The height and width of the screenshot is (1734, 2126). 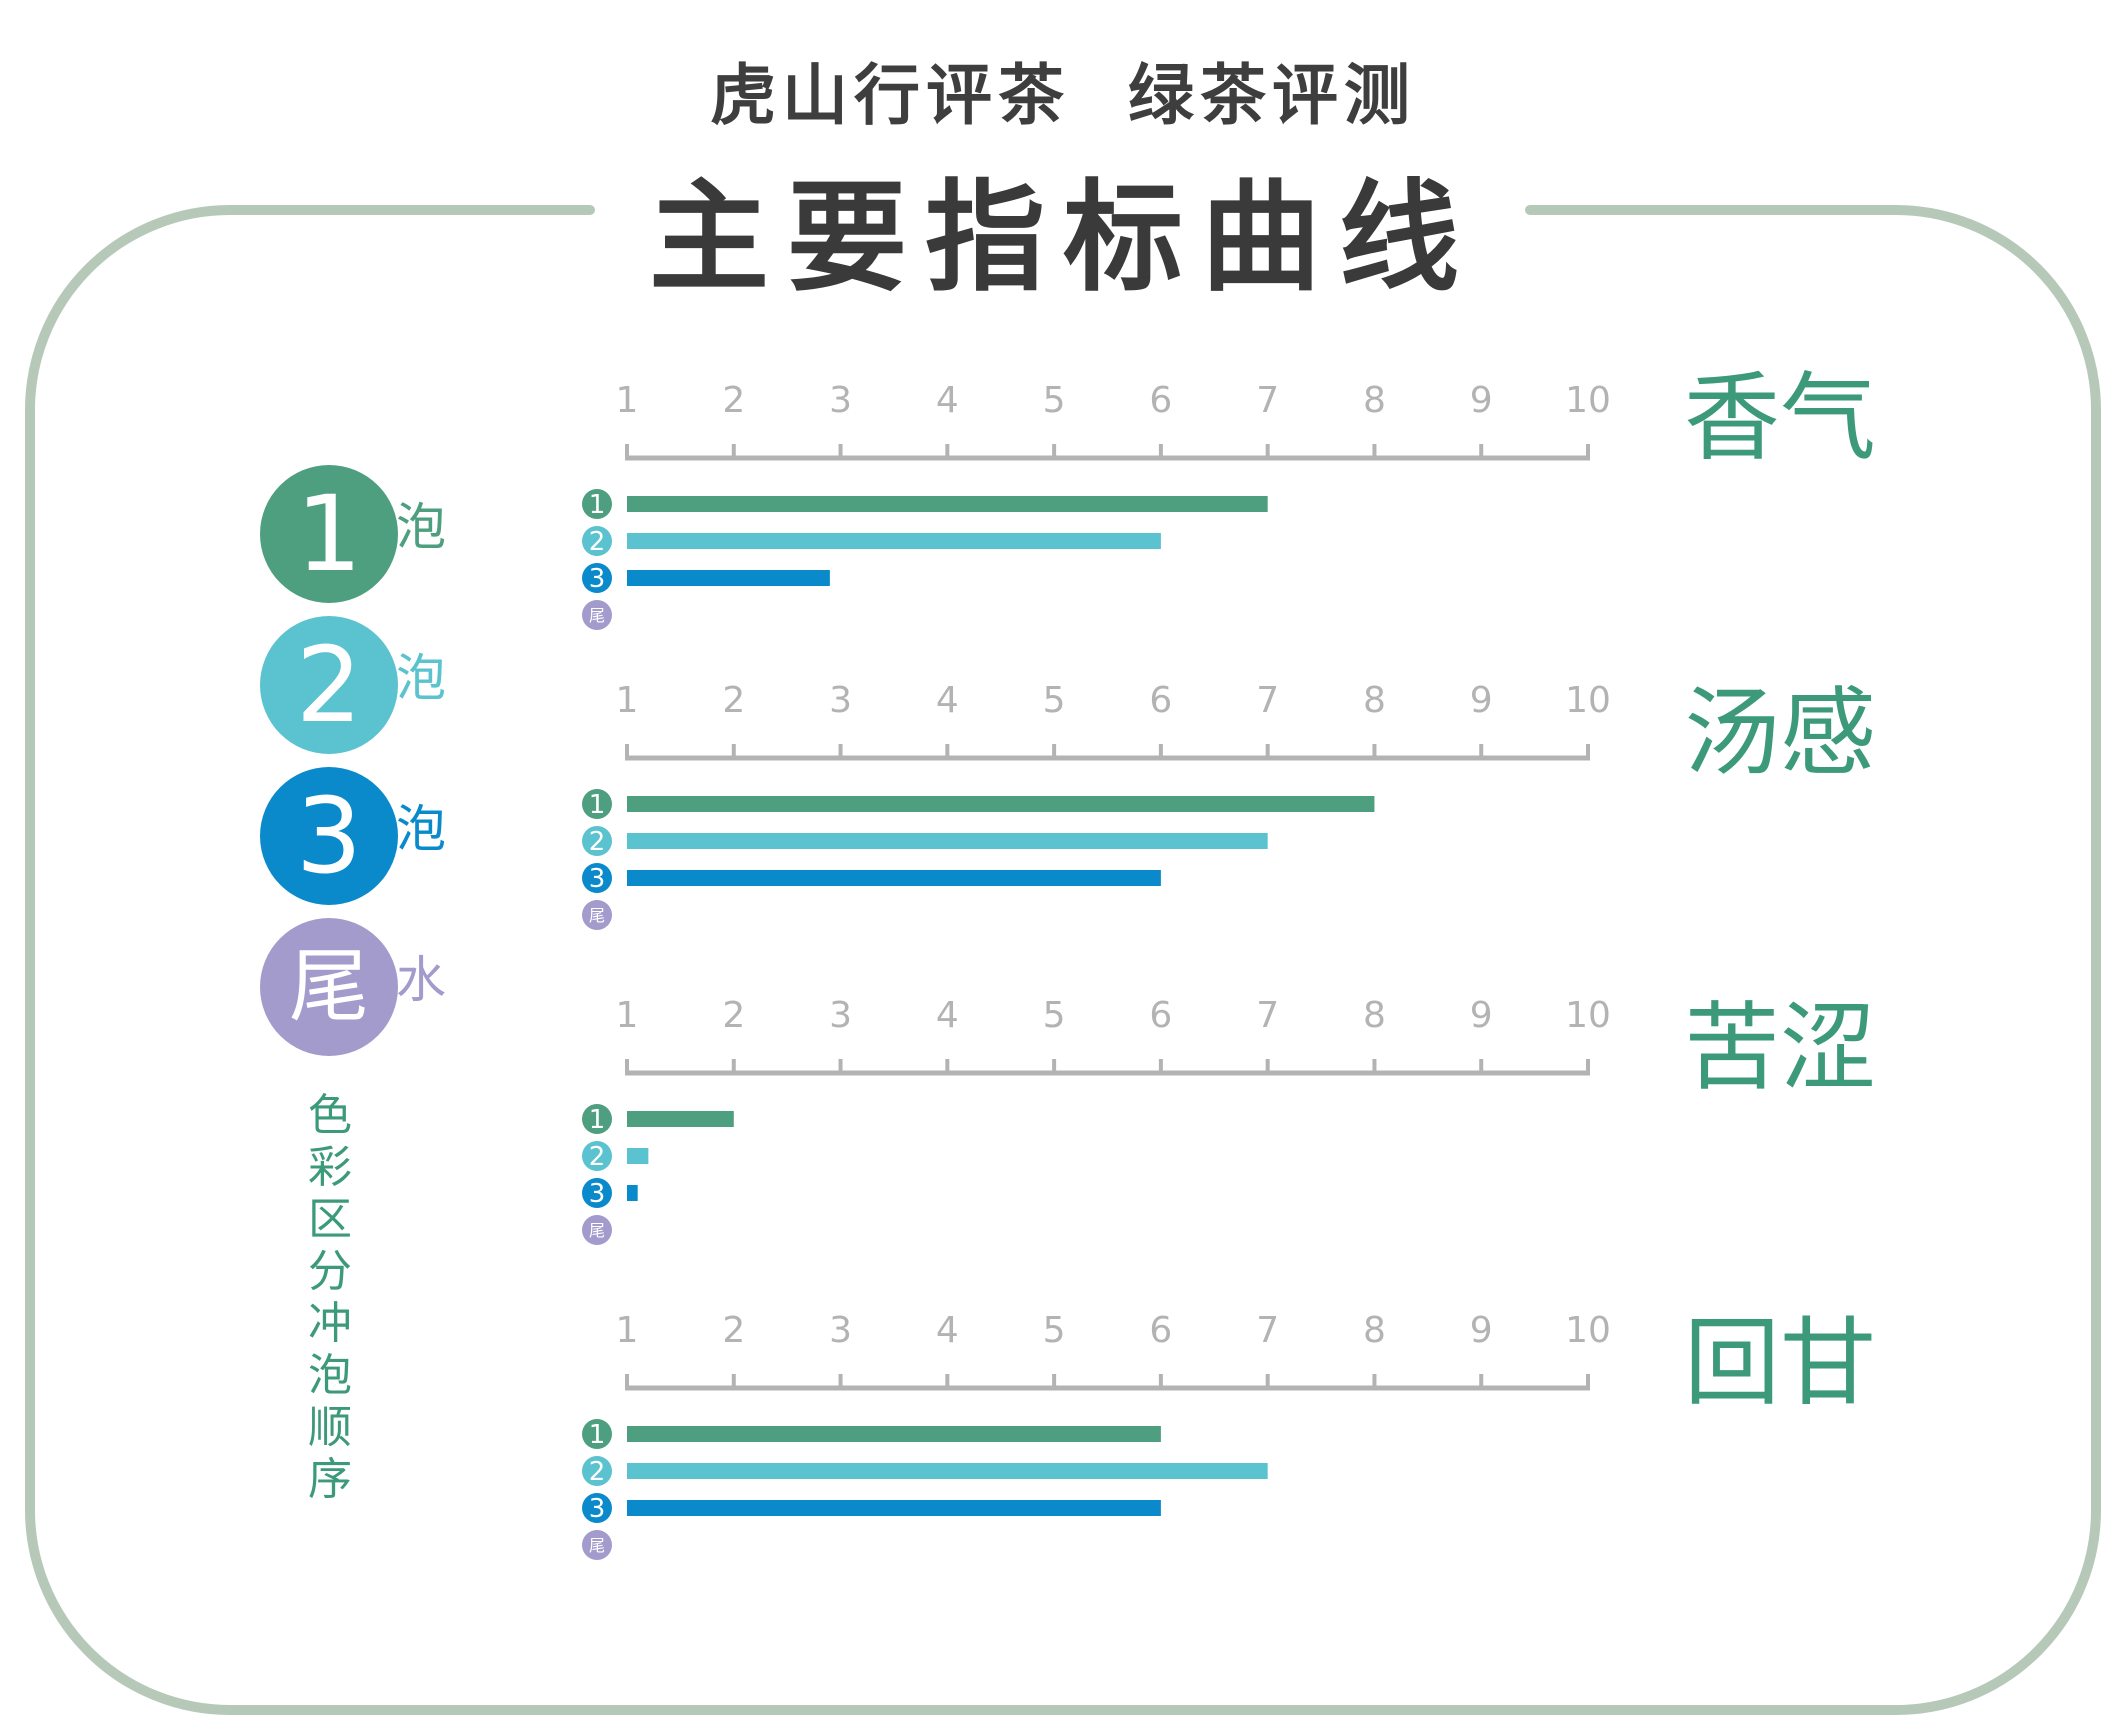 I want to click on legend-note-char: 区, so click(x=330, y=1219).